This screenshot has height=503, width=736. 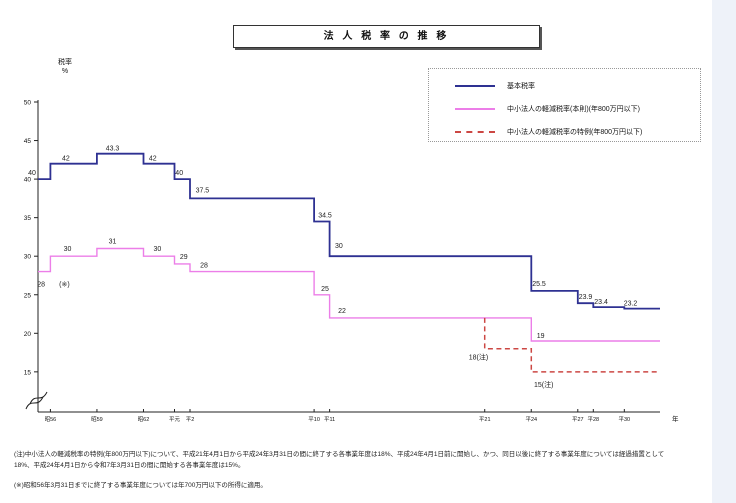 I want to click on value-label: 34.5, so click(x=325, y=216).